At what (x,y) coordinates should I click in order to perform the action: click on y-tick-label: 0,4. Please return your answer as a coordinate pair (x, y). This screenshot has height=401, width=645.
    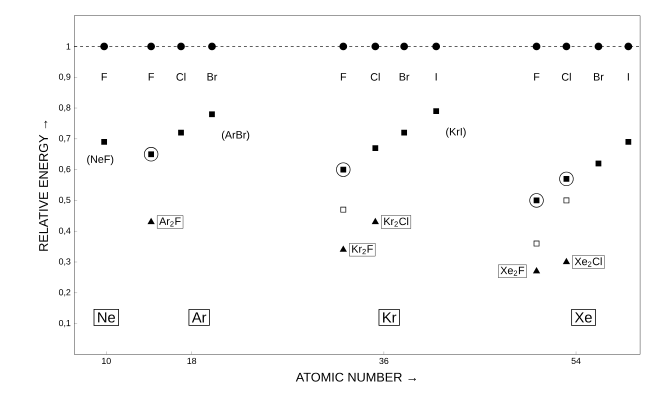
    Looking at the image, I should click on (64, 231).